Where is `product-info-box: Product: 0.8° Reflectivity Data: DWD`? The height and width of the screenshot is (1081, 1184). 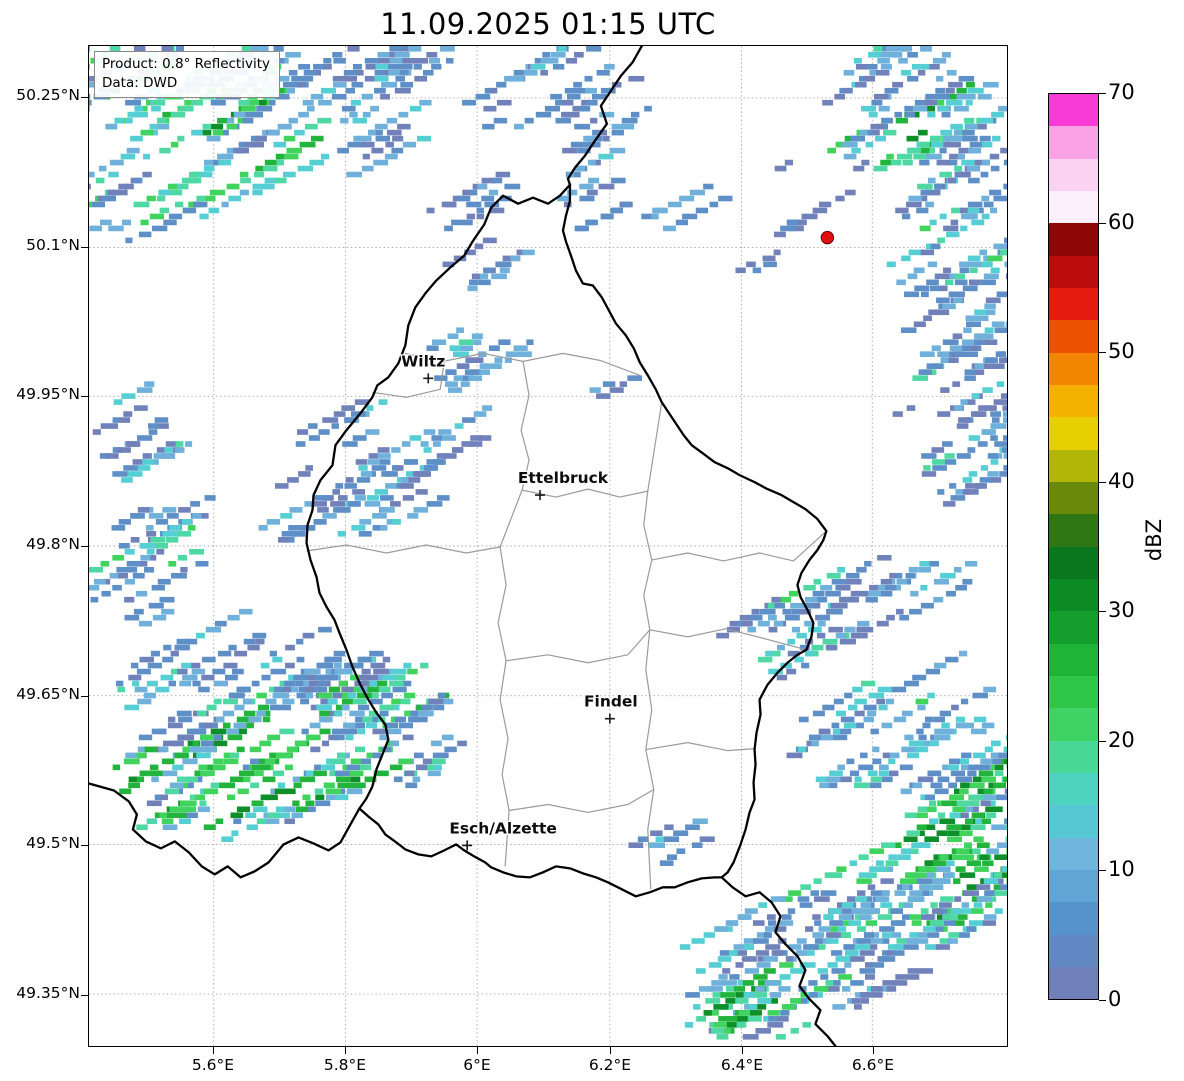 product-info-box: Product: 0.8° Reflectivity Data: DWD is located at coordinates (187, 74).